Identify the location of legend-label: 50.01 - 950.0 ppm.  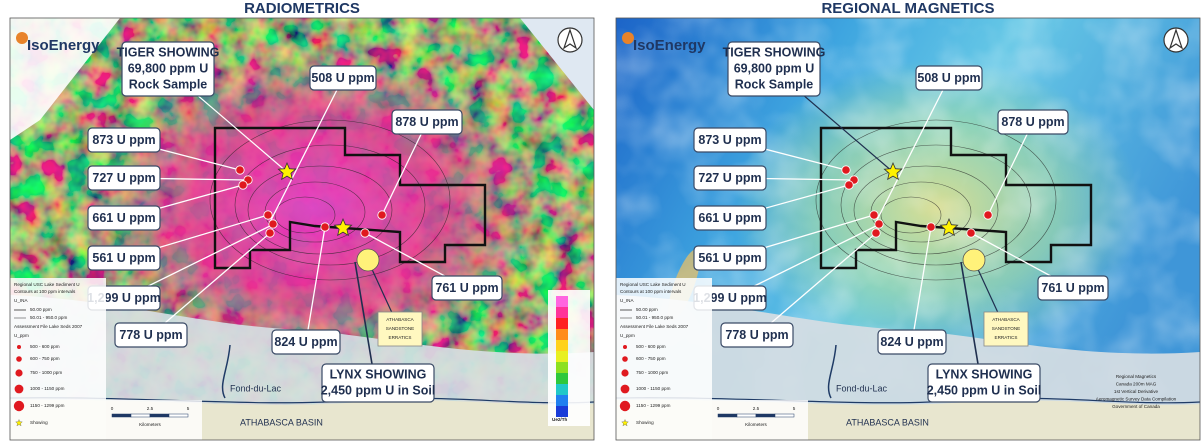
(48, 317).